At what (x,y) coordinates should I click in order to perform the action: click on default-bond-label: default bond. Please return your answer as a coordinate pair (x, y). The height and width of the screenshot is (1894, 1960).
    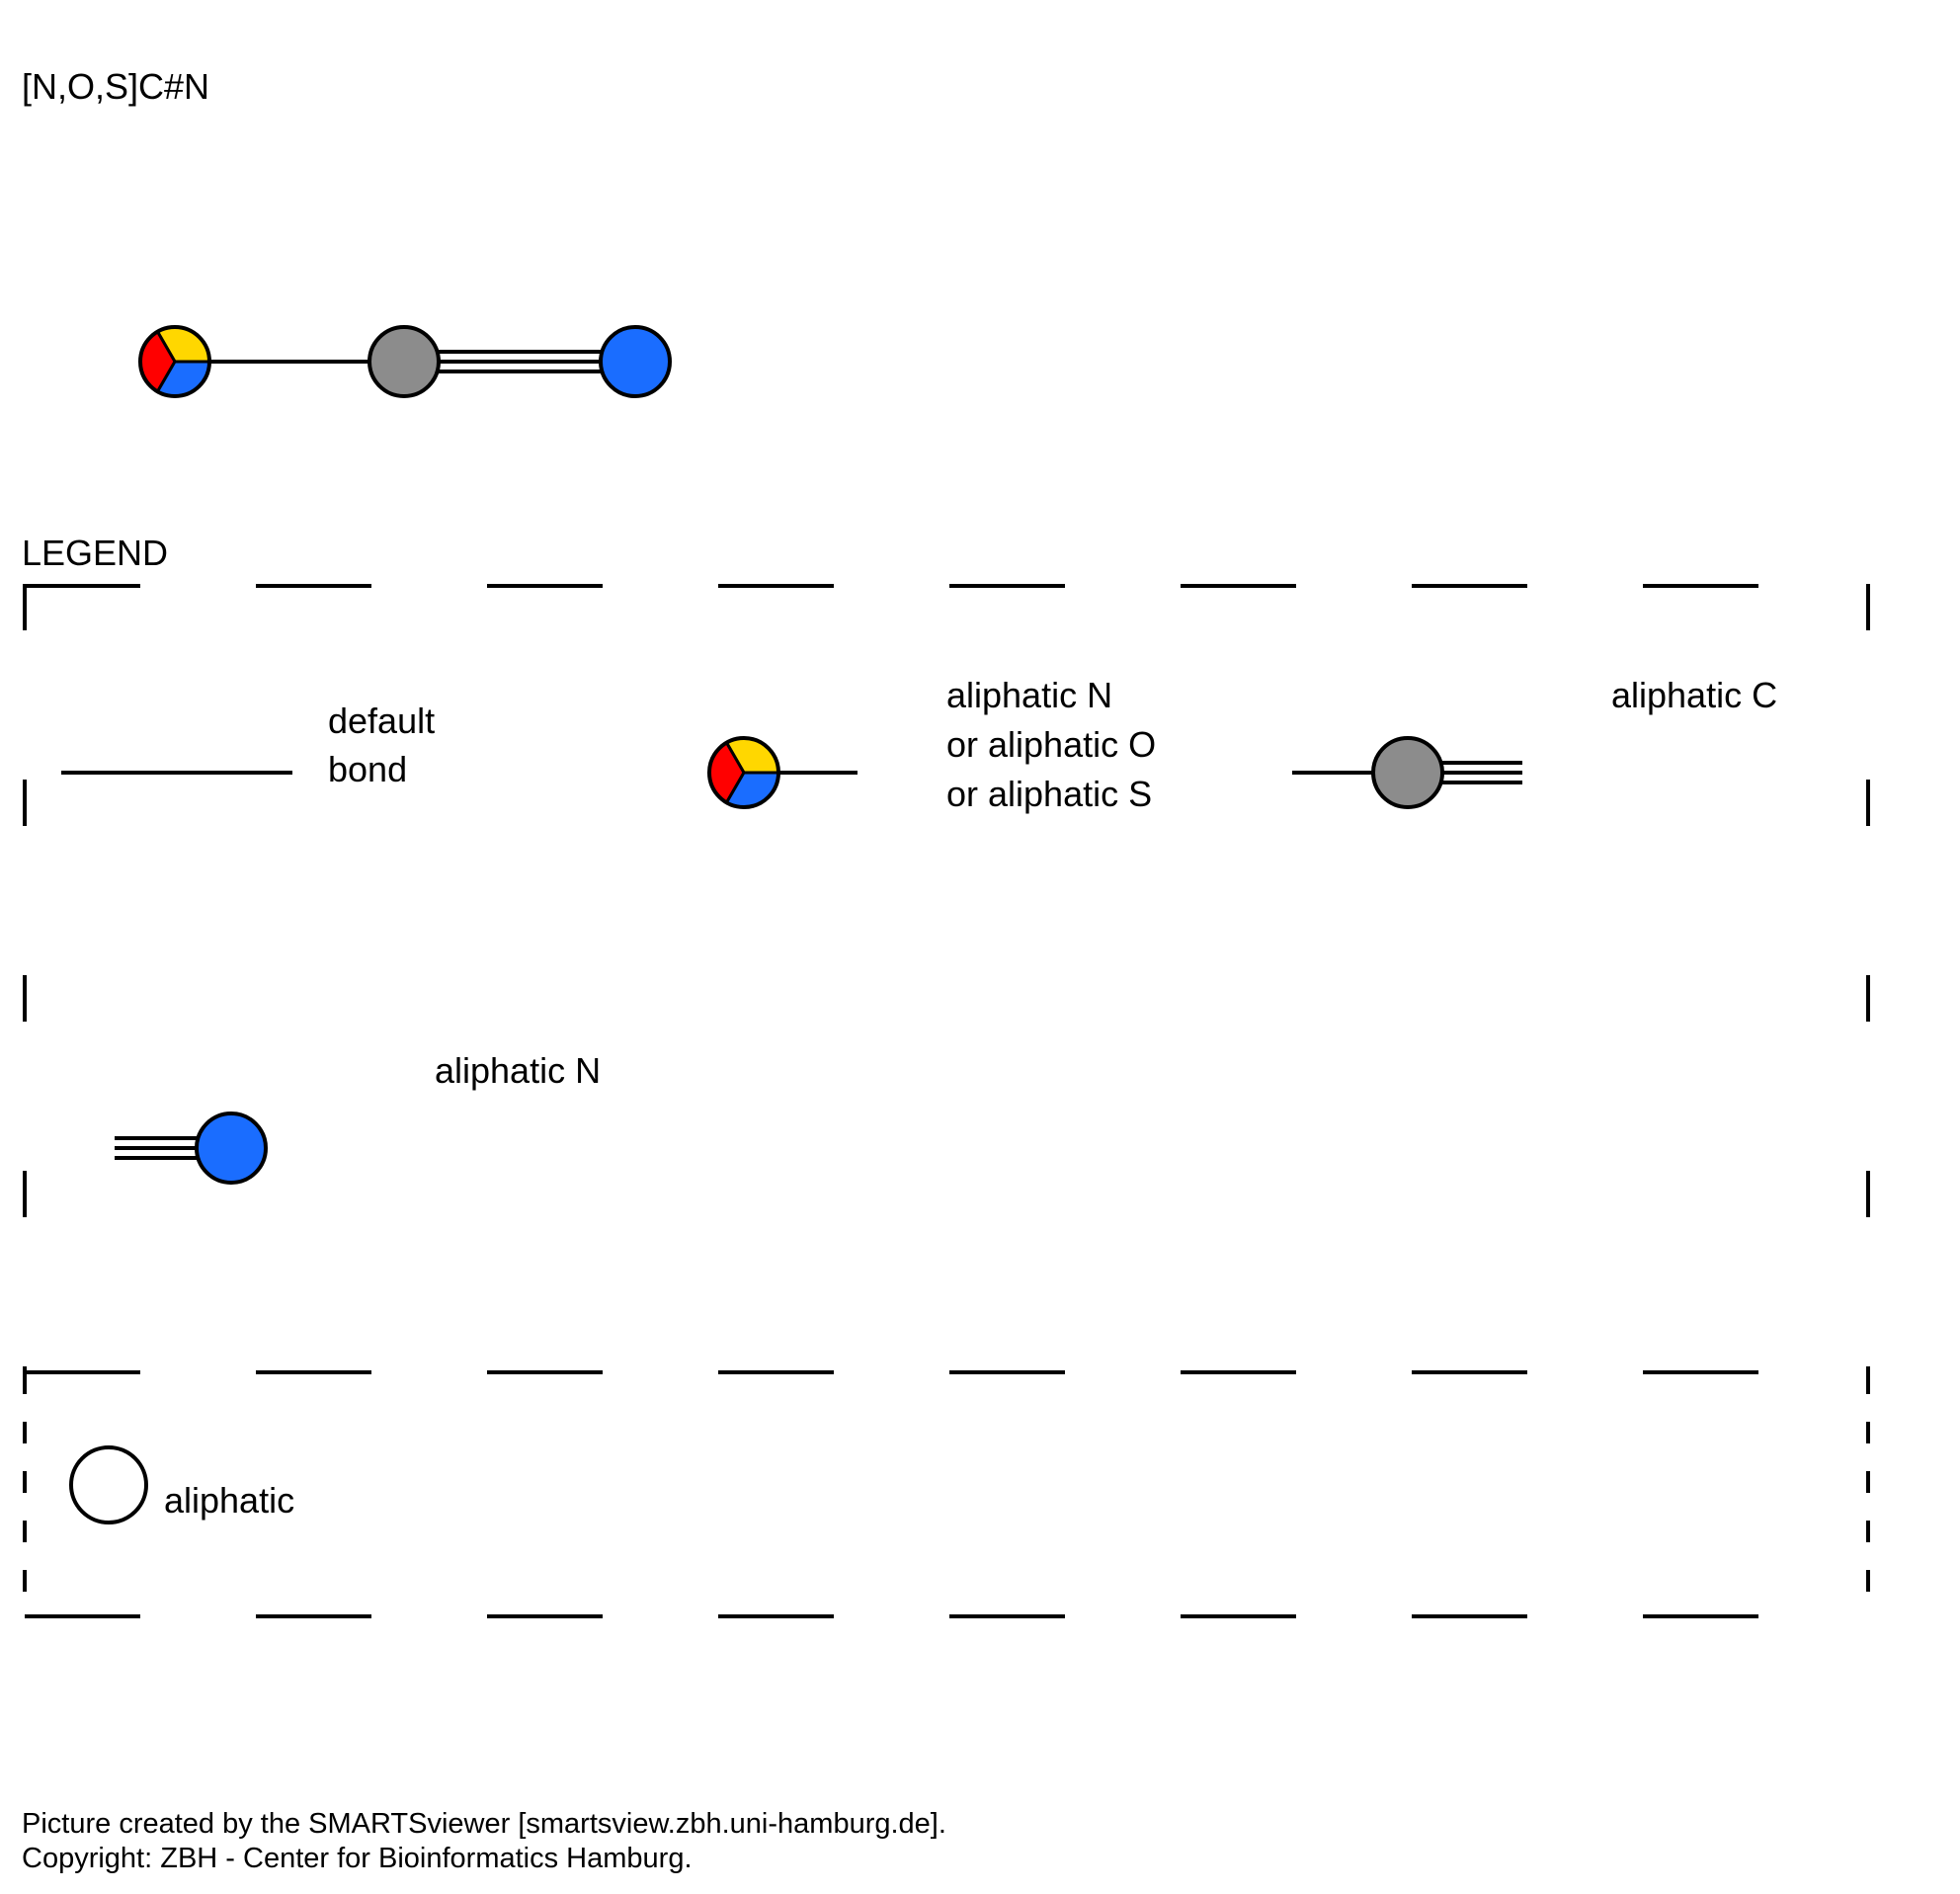
    Looking at the image, I should click on (386, 745).